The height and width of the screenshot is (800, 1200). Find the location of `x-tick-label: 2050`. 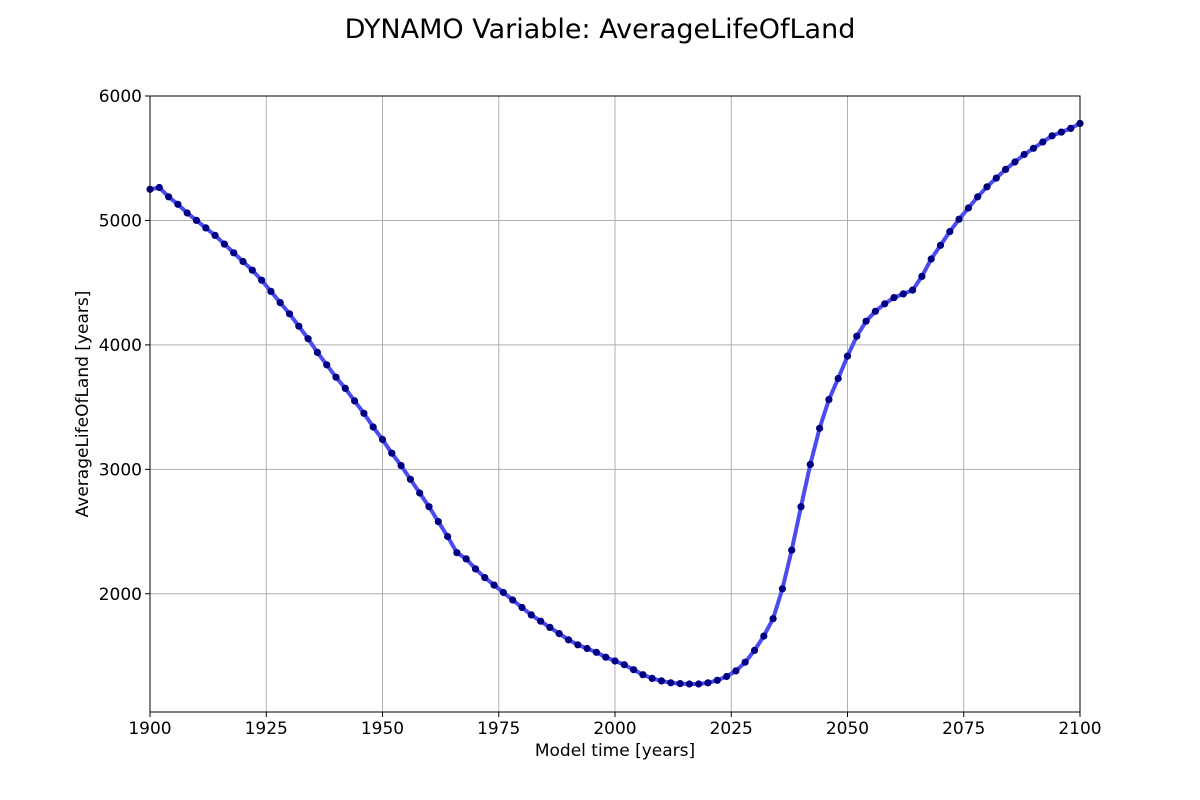

x-tick-label: 2050 is located at coordinates (847, 729).